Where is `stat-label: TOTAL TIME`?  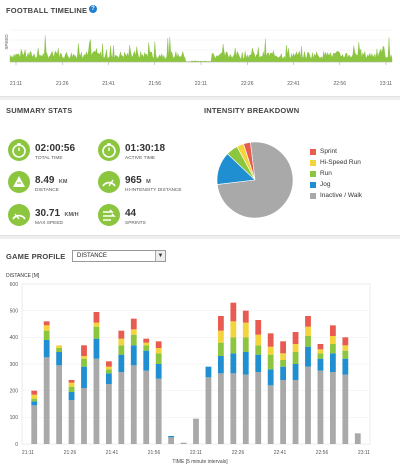 stat-label: TOTAL TIME is located at coordinates (49, 158).